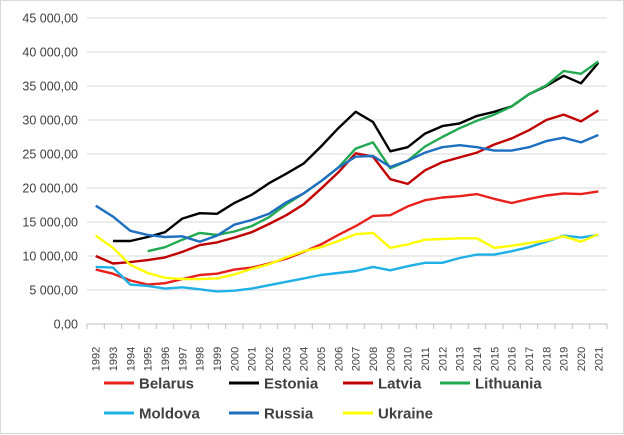 The height and width of the screenshot is (435, 624). What do you see at coordinates (495, 359) in the screenshot?
I see `x-tick-label: 2015` at bounding box center [495, 359].